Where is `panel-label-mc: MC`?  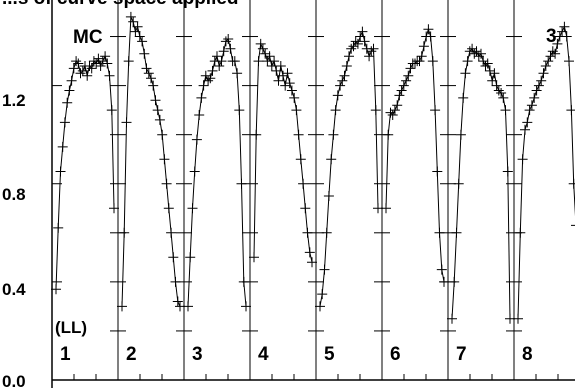
panel-label-mc: MC is located at coordinates (88, 37).